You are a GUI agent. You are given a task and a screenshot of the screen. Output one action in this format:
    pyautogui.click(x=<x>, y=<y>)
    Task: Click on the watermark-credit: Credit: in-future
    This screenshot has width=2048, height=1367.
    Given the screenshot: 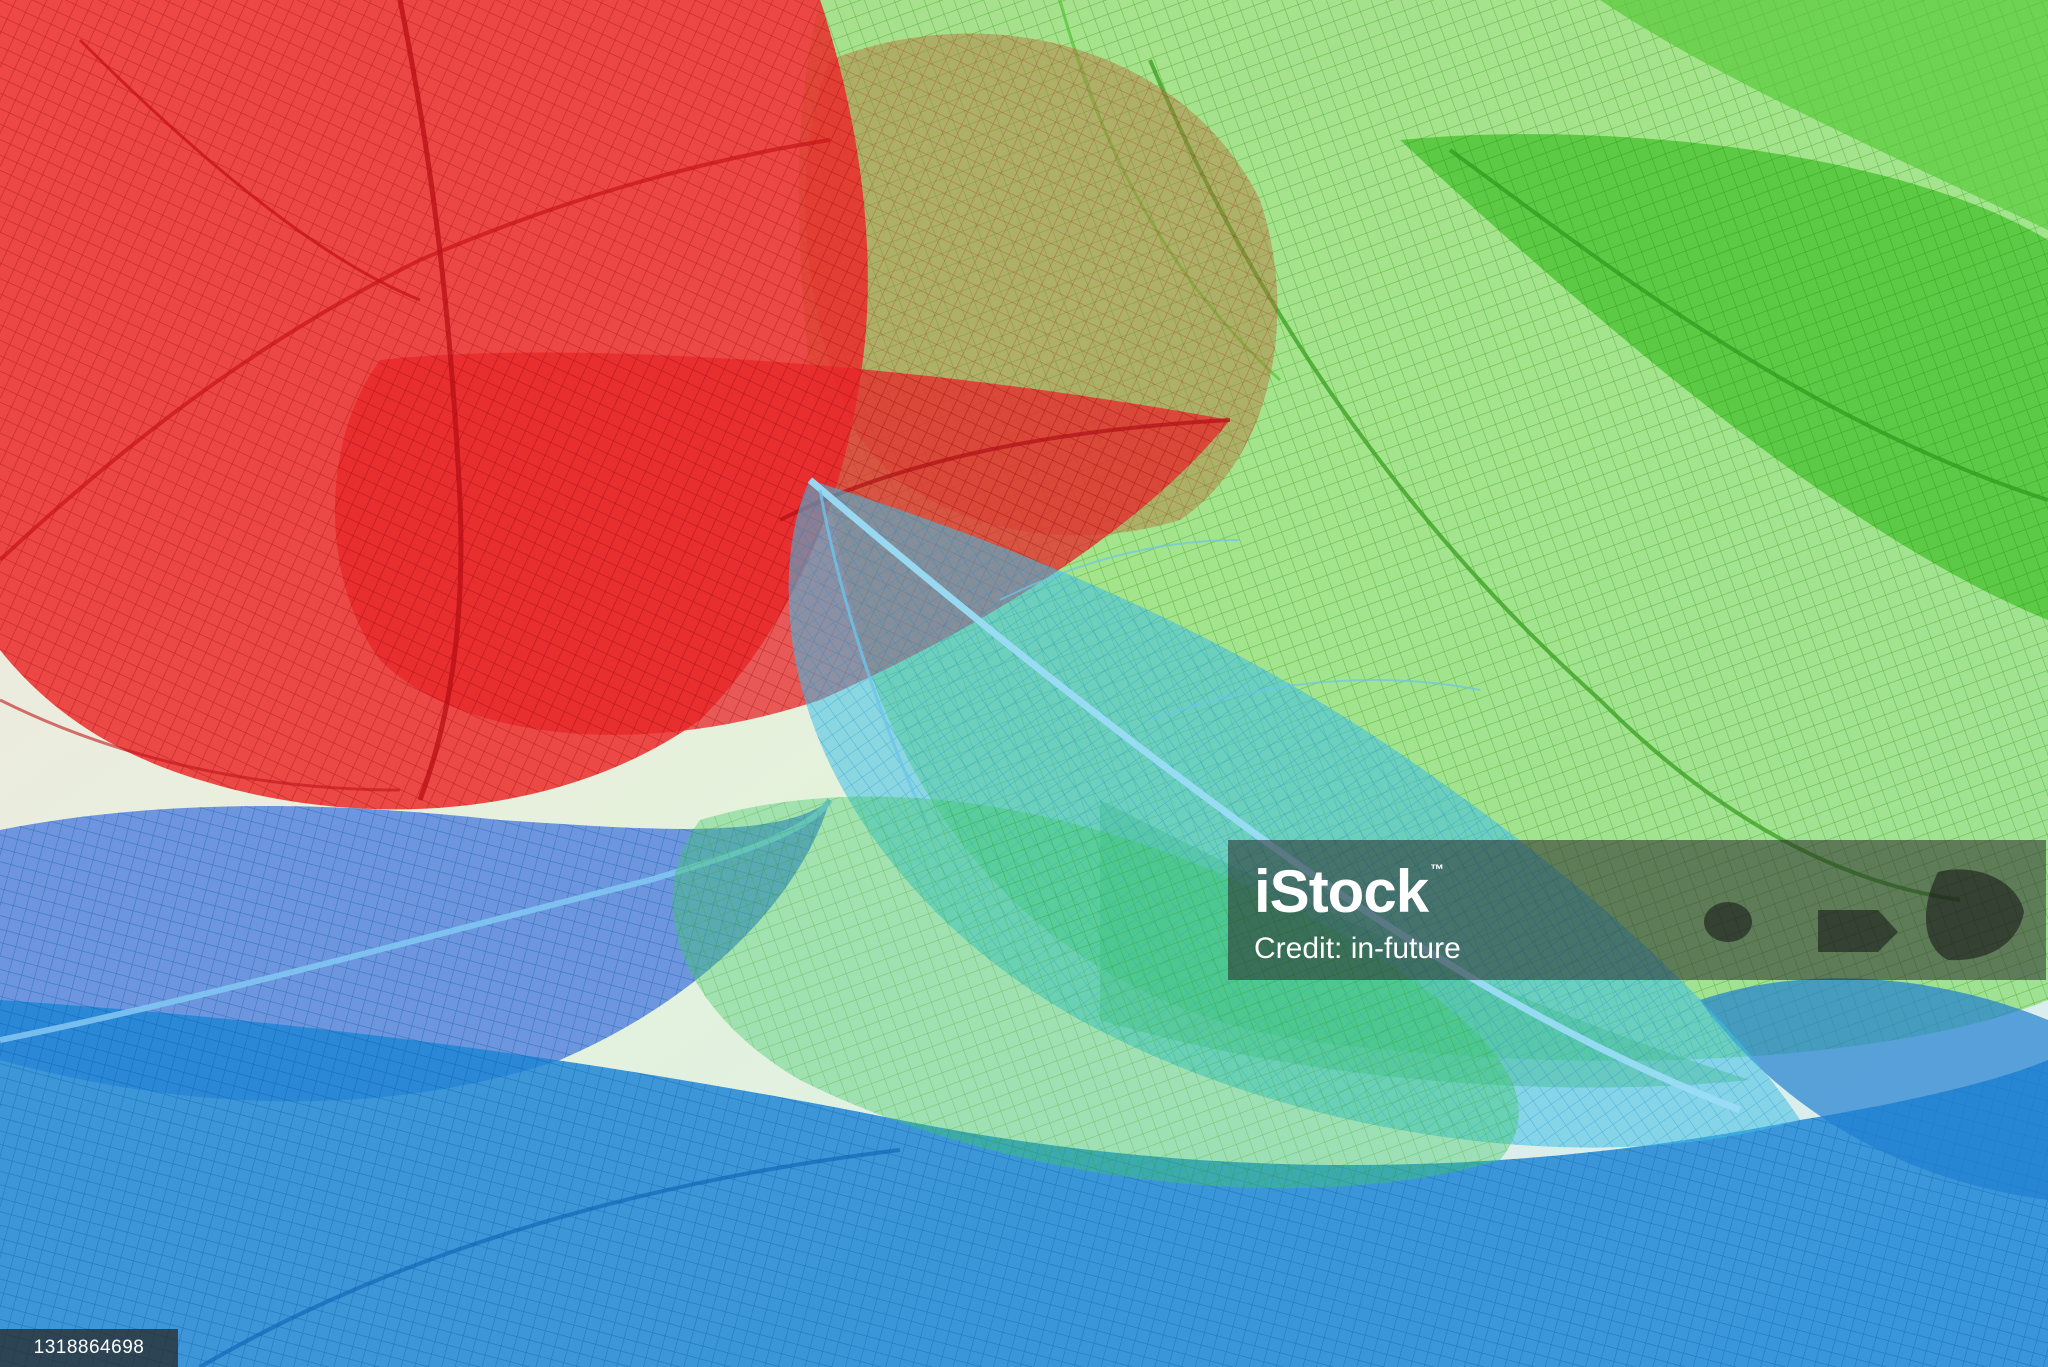 What is the action you would take?
    pyautogui.click(x=1357, y=948)
    